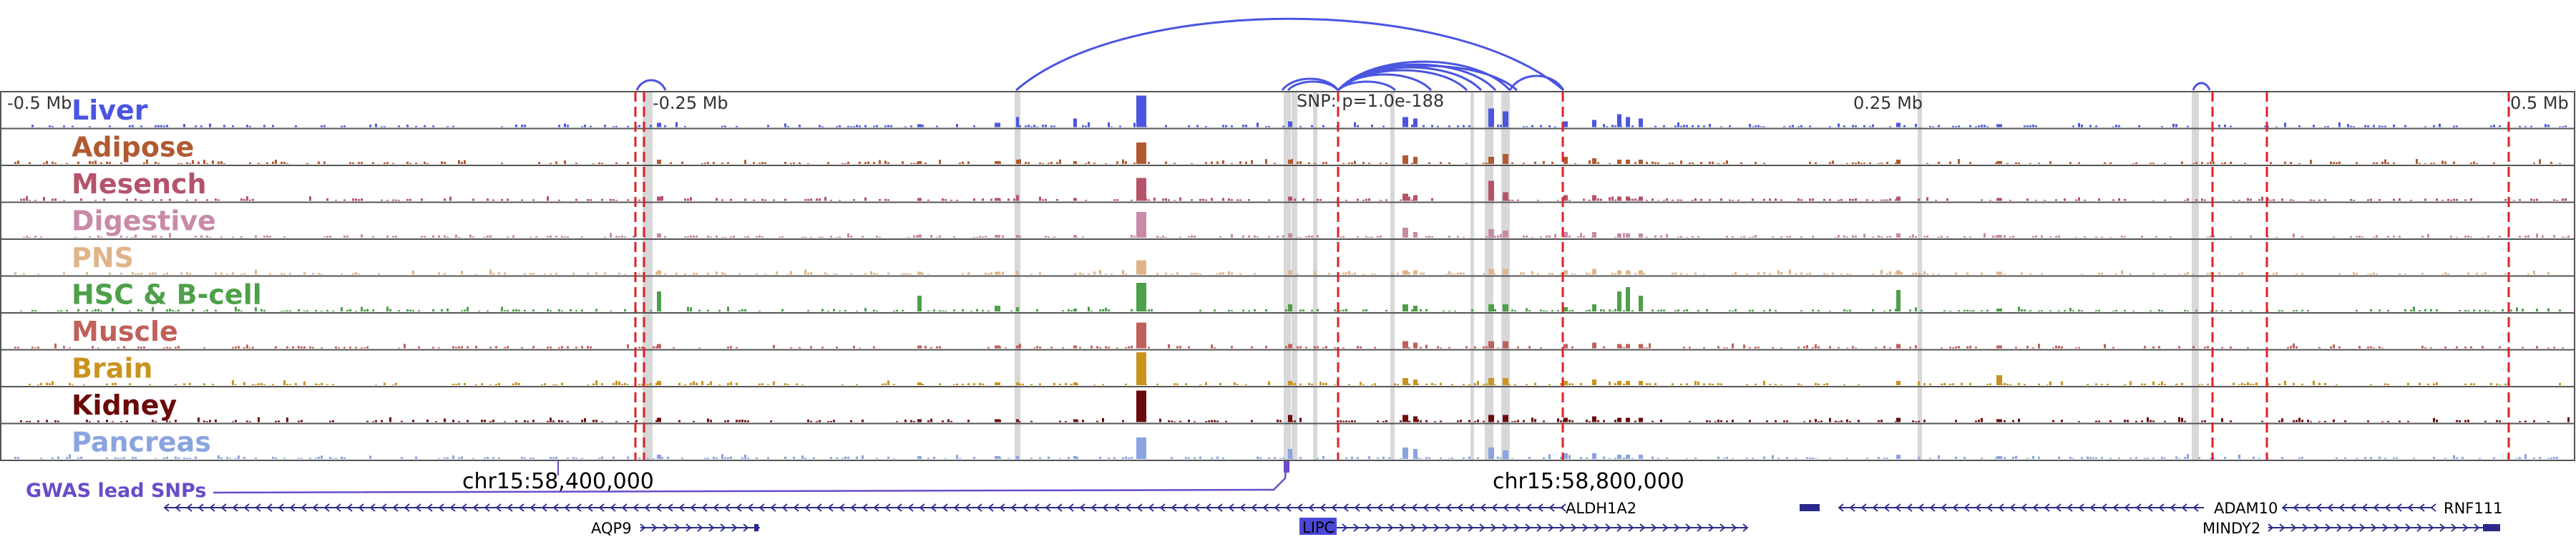 This screenshot has width=2576, height=537. I want to click on axis-tick-label: 0.5 Mb, so click(2539, 103).